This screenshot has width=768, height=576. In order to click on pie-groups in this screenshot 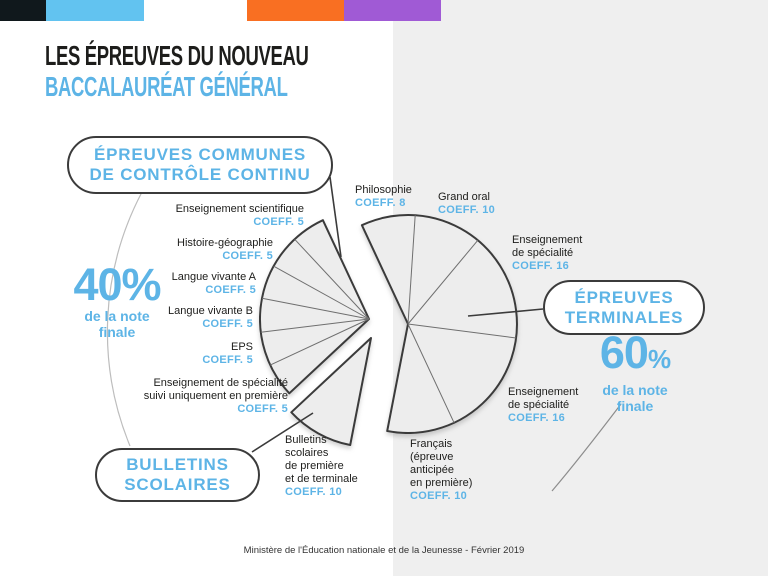, I will do `click(388, 330)`.